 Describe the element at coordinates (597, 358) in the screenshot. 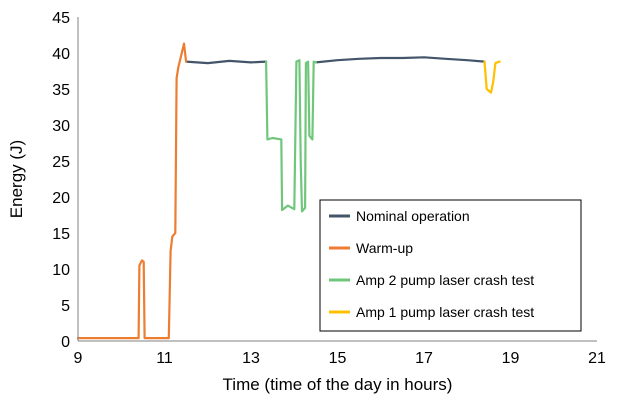

I see `x-tick-label: 21` at that location.